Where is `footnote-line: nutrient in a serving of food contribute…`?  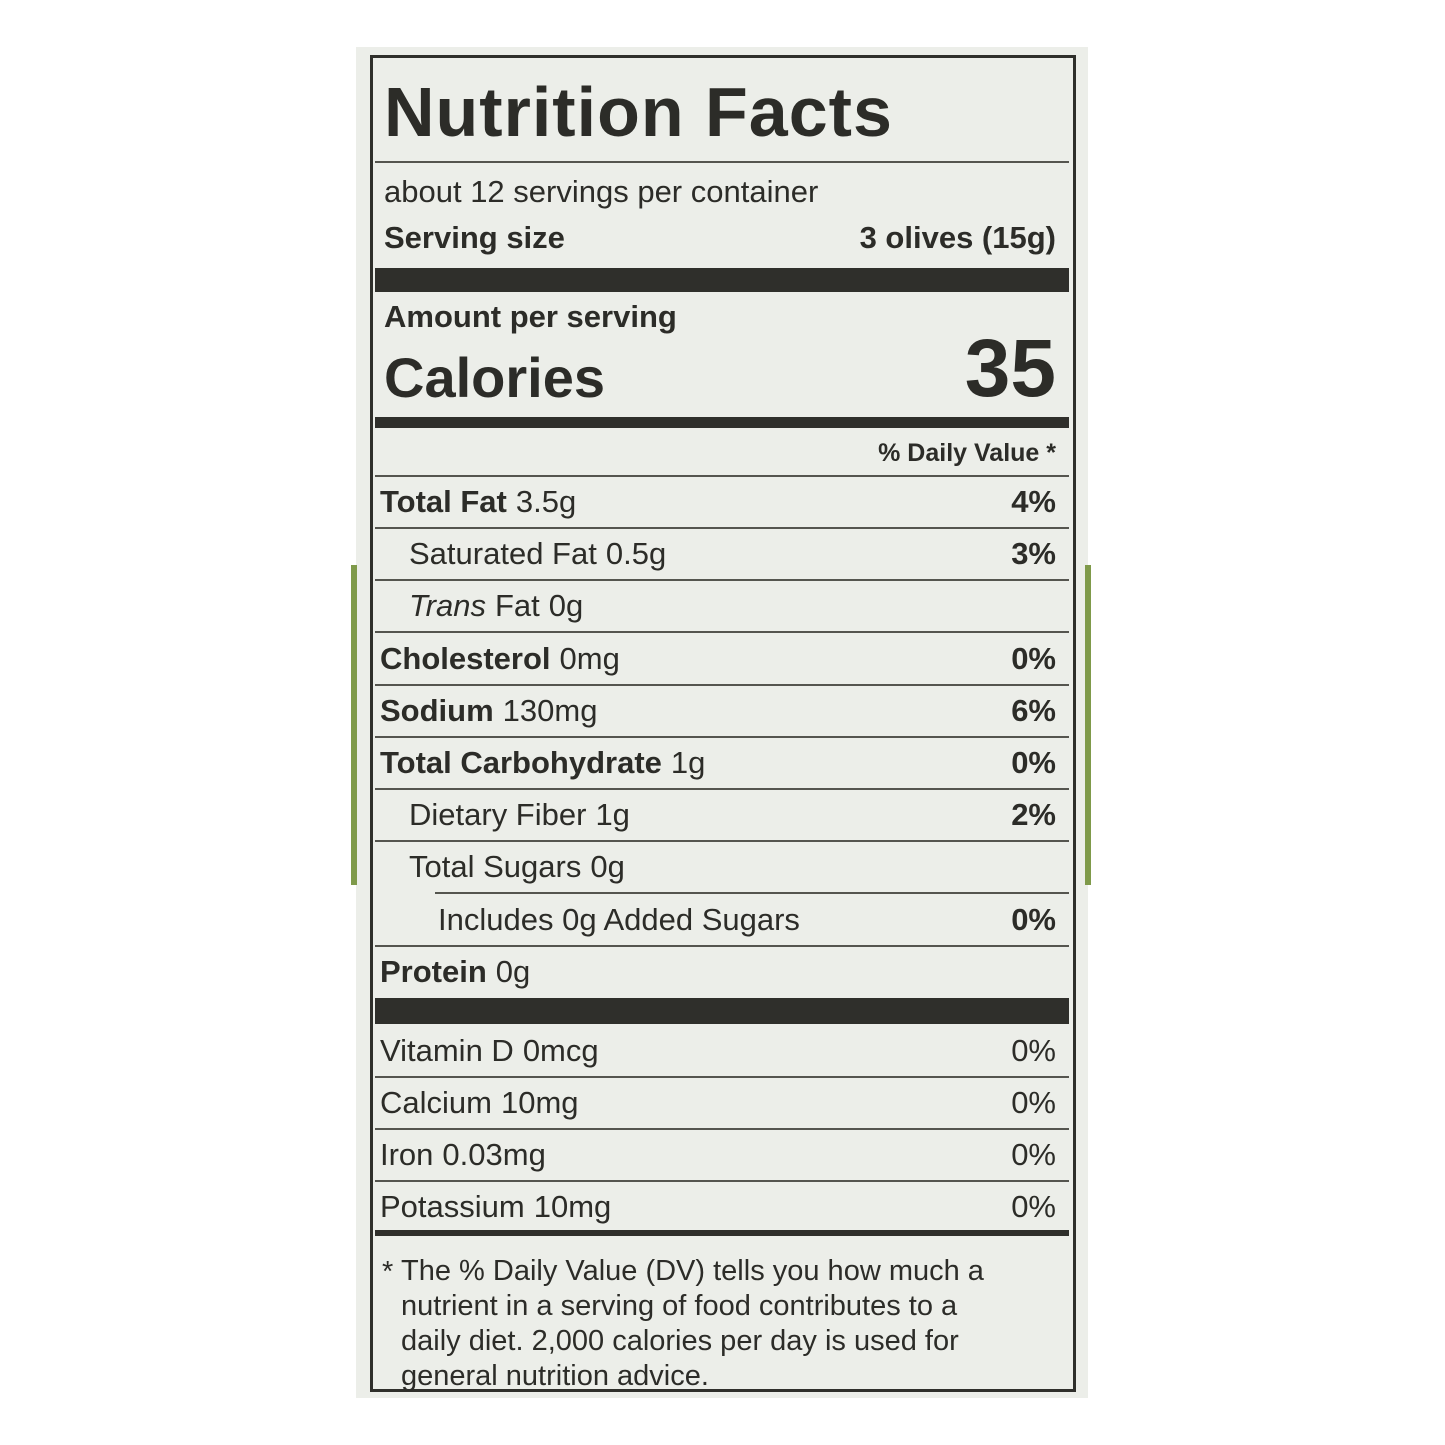
footnote-line: nutrient in a serving of food contribute… is located at coordinates (679, 1306).